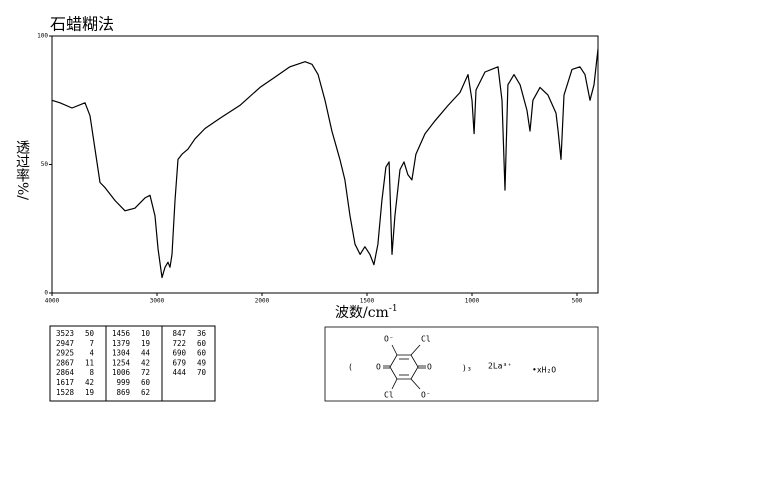 This screenshot has width=765, height=482. Describe the element at coordinates (91, 353) in the screenshot. I see `peak-transmittance: 4` at that location.